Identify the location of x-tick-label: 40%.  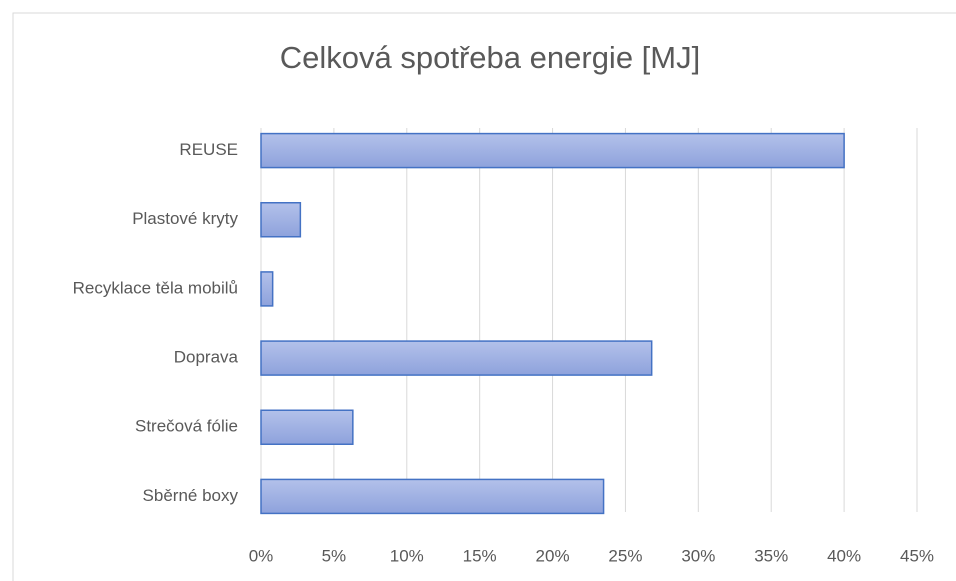
(844, 555).